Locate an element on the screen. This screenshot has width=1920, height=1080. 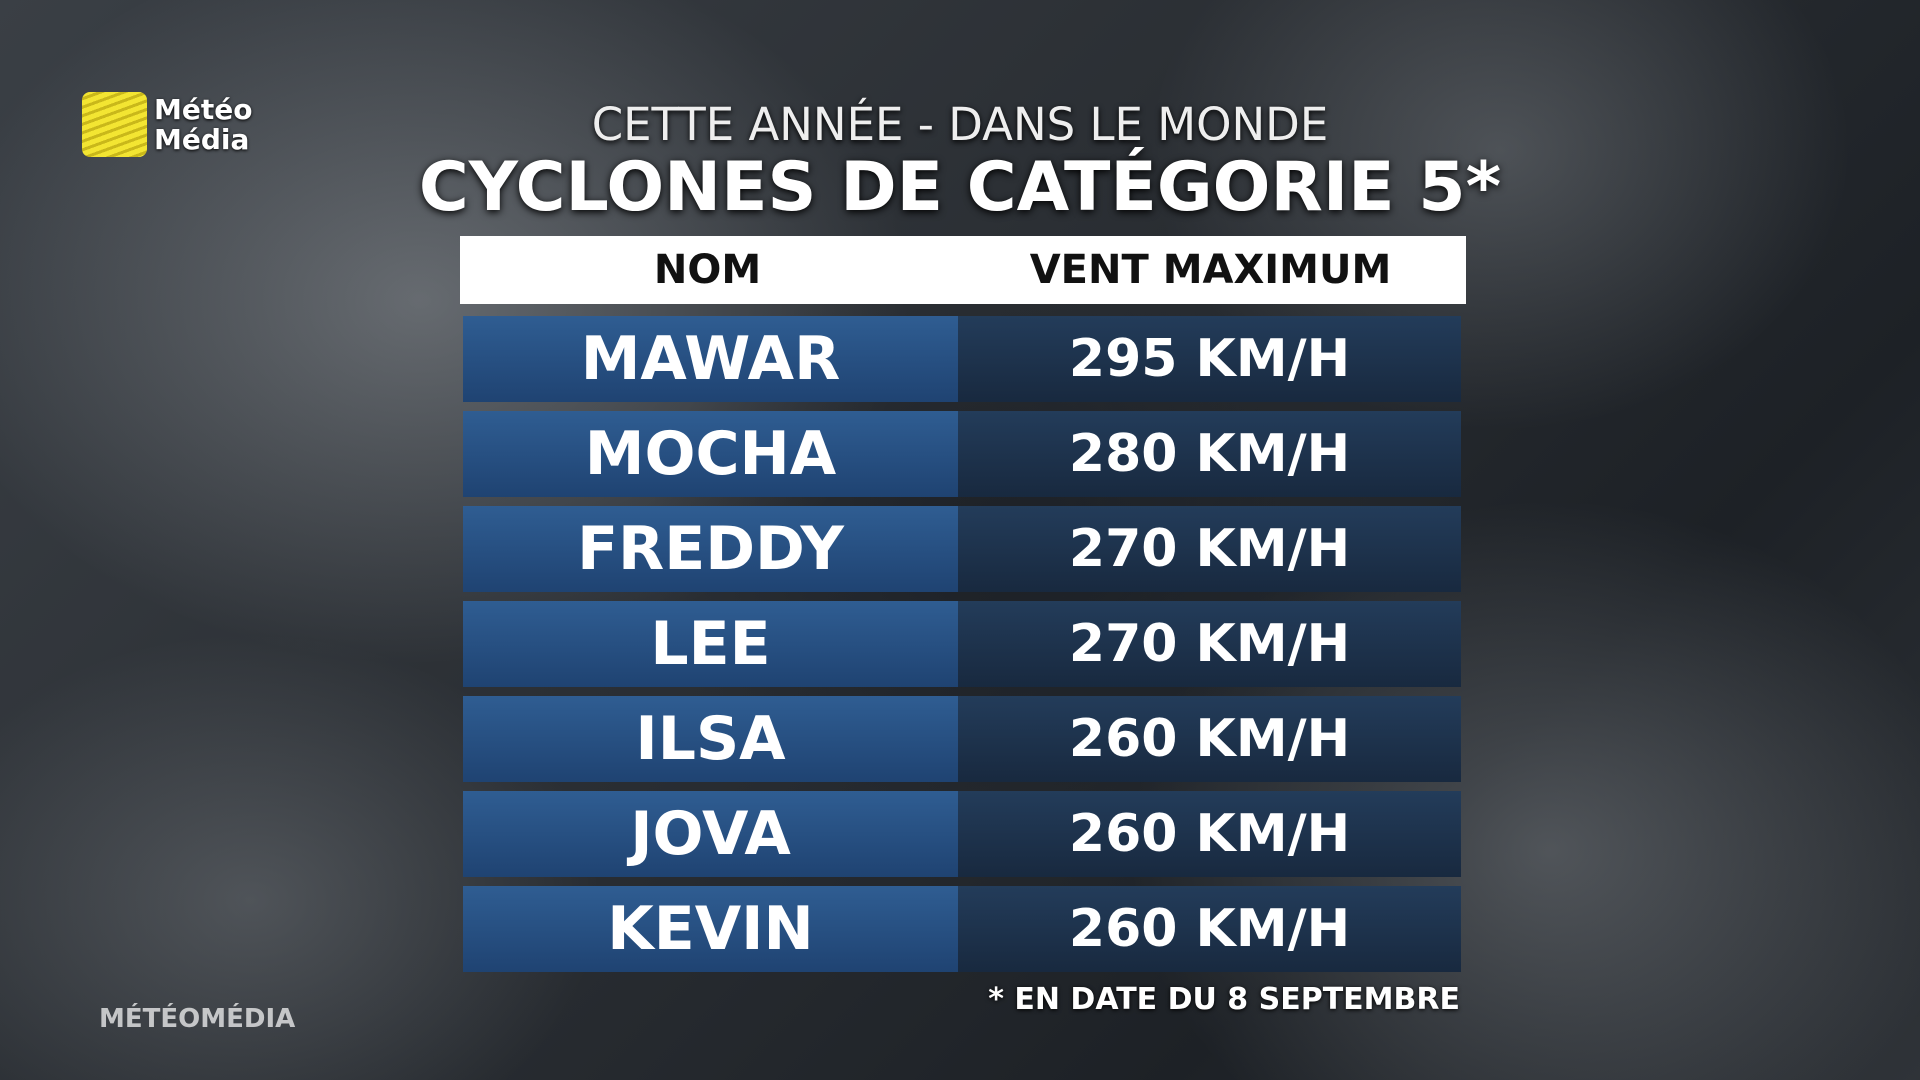
table-row: KEVIN 260 KM/H is located at coordinates (962, 929).